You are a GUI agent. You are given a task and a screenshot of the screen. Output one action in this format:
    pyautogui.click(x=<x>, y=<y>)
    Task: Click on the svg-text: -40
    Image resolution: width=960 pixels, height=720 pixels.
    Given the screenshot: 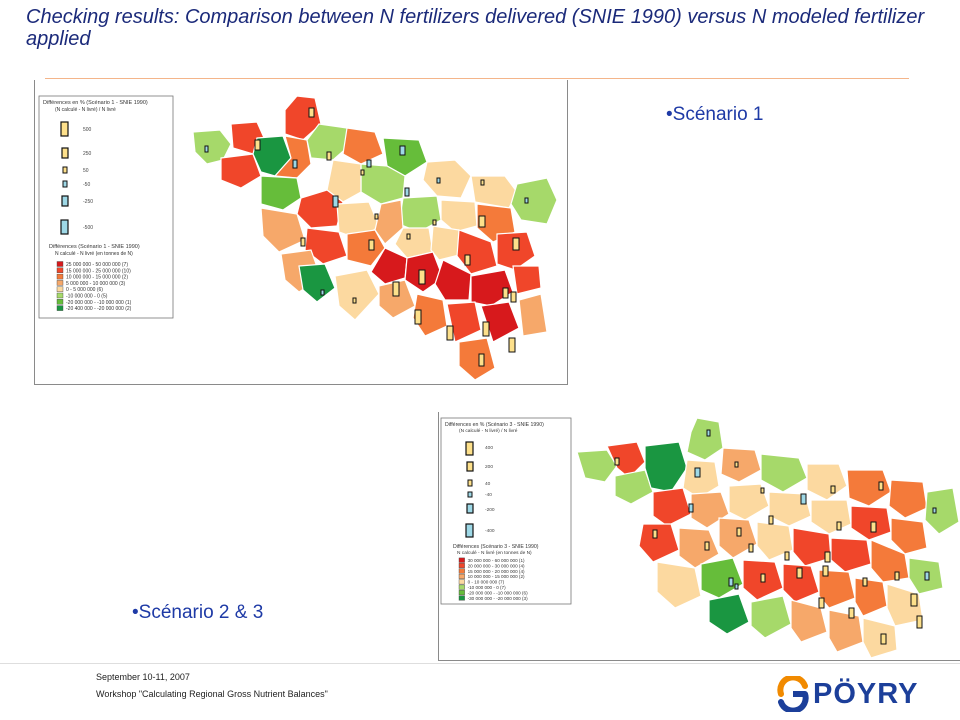 What is the action you would take?
    pyautogui.click(x=488, y=495)
    